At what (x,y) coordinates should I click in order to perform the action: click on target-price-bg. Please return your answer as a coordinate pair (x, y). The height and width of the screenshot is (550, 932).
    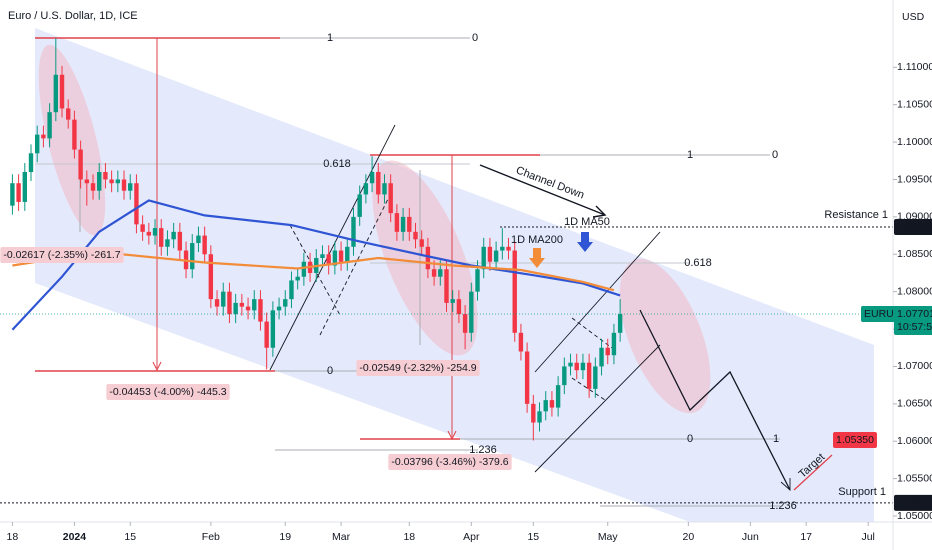
    Looking at the image, I should click on (855, 440).